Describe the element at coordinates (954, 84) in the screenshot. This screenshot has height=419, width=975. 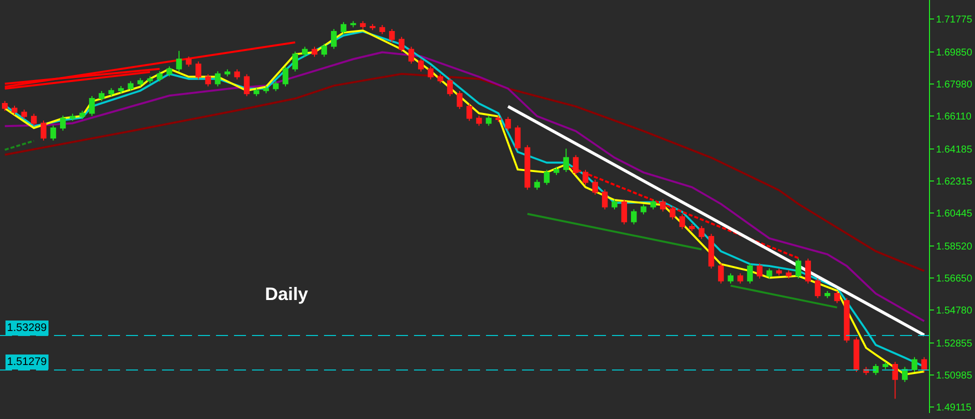
I see `y-tick-label: 1.67980` at that location.